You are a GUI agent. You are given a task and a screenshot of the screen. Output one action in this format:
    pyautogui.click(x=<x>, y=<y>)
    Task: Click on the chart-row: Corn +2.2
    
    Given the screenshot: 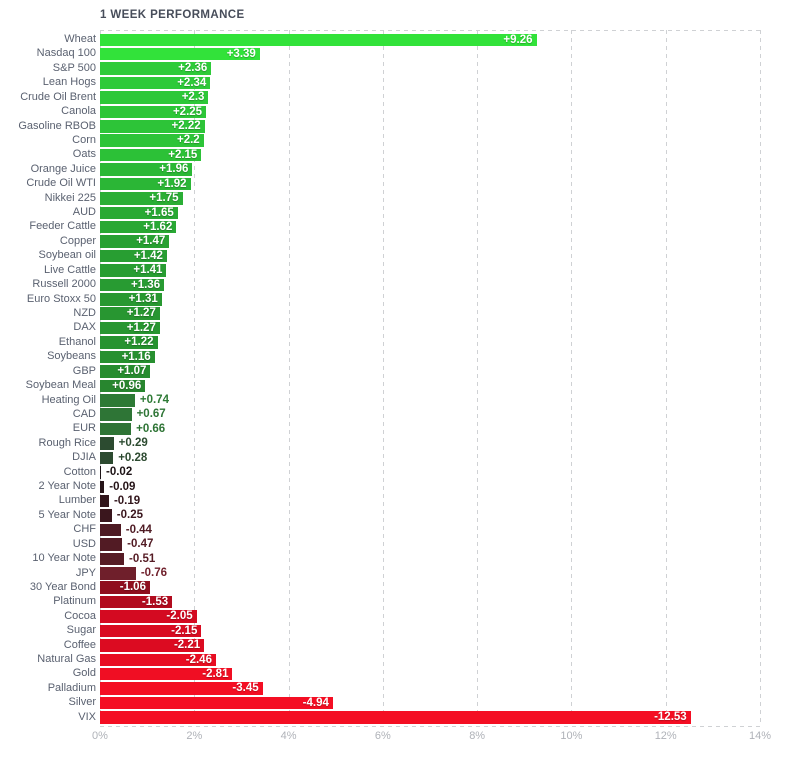 What is the action you would take?
    pyautogui.click(x=394, y=140)
    